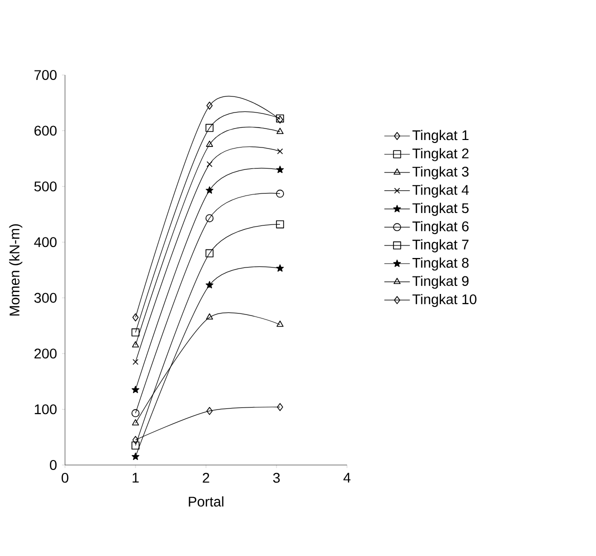 The image size is (596, 556). I want to click on legend-label: Tingkat 6, so click(440, 227).